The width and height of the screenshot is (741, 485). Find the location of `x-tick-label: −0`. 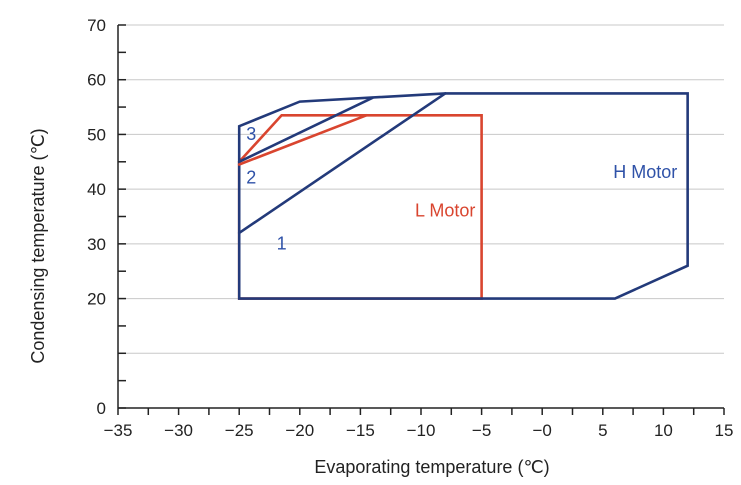

x-tick-label: −0 is located at coordinates (542, 430).